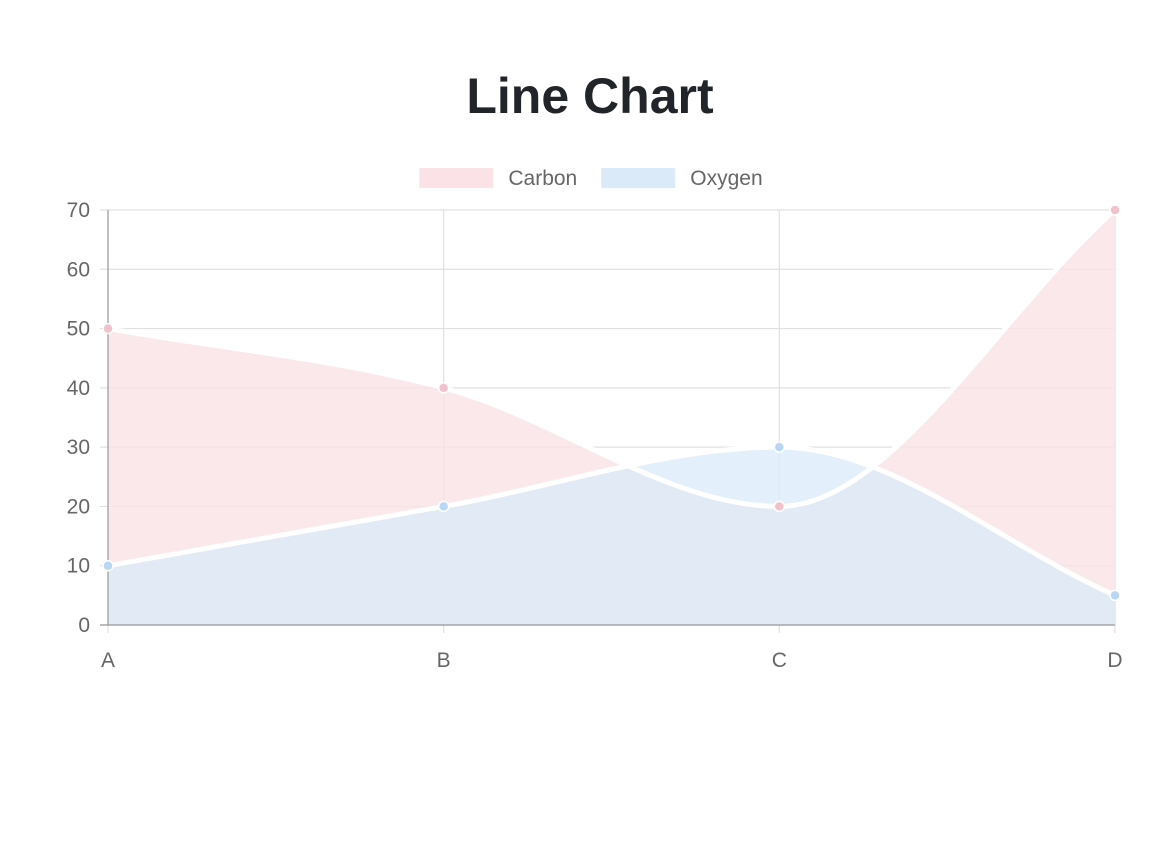 Image resolution: width=1162 pixels, height=854 pixels. What do you see at coordinates (779, 660) in the screenshot?
I see `x-tick-label: C` at bounding box center [779, 660].